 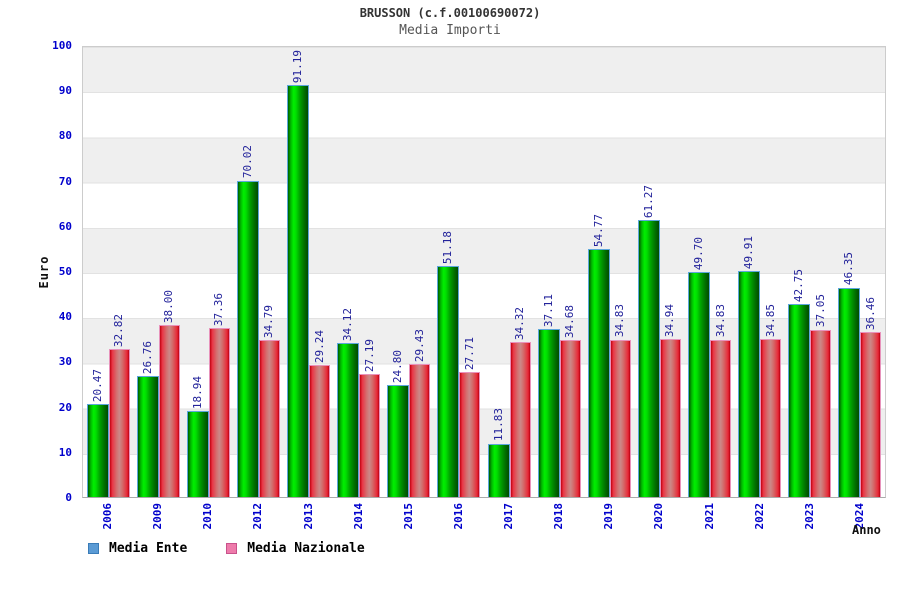 What do you see at coordinates (458, 516) in the screenshot?
I see `x-axis-year-label: 2016` at bounding box center [458, 516].